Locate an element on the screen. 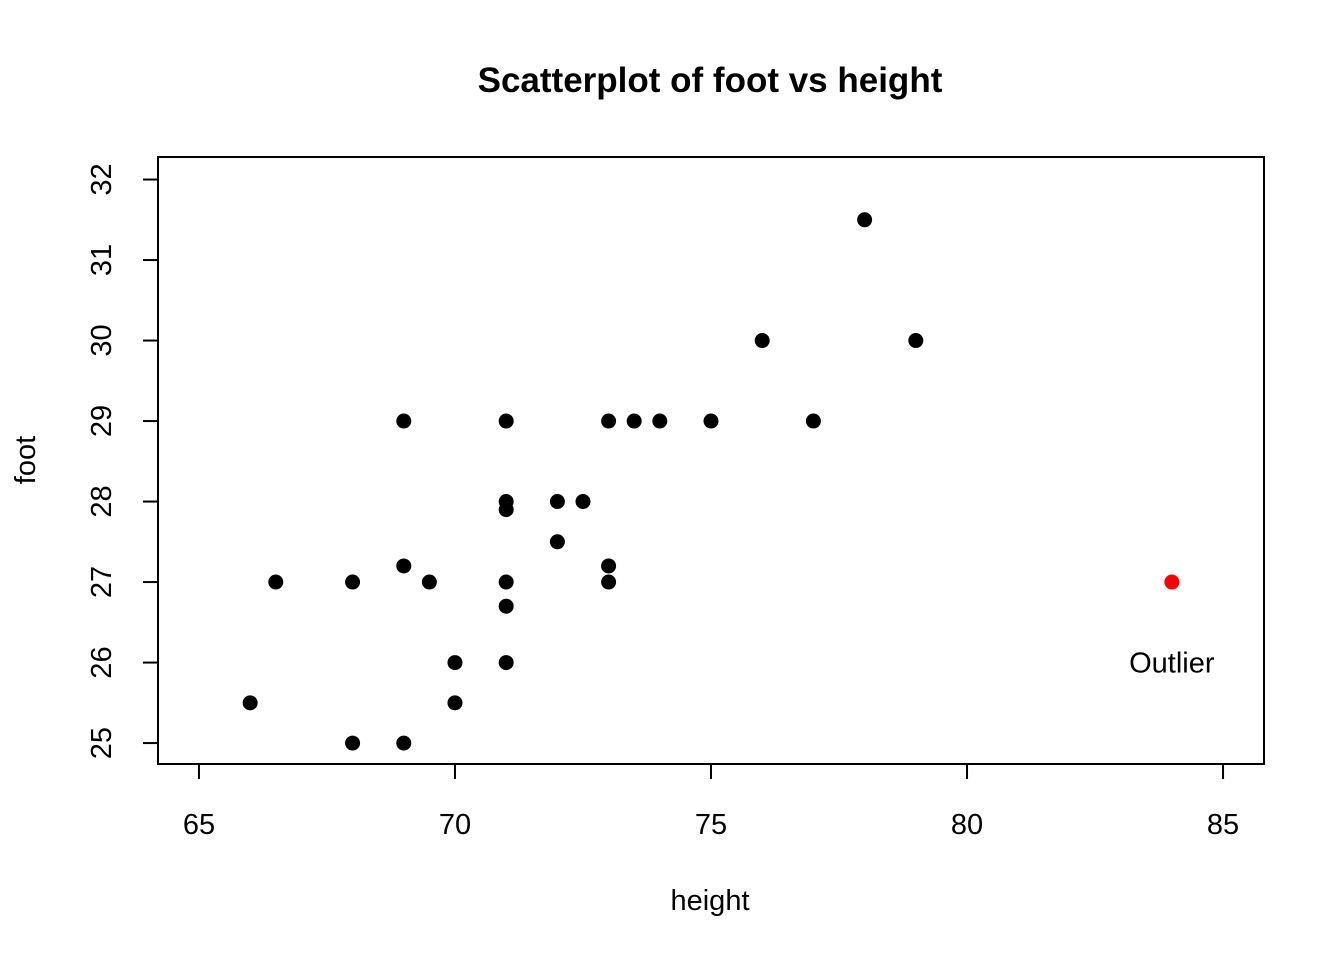 This screenshot has width=1344, height=960. y-tick-label: 30 is located at coordinates (102, 340).